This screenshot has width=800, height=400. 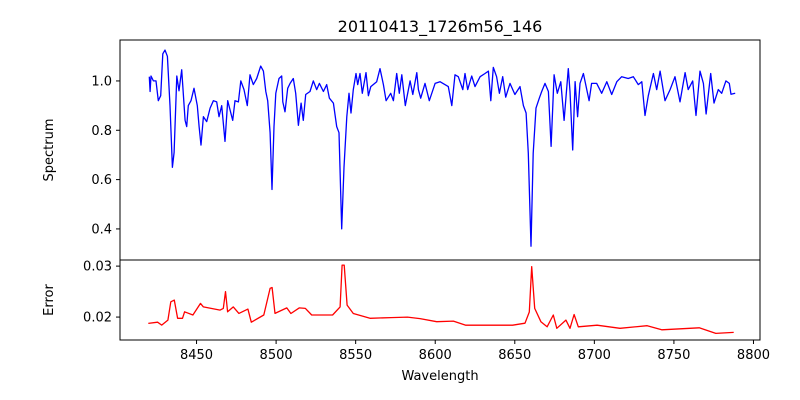 I want to click on xtick-label: 8750, so click(x=673, y=355).